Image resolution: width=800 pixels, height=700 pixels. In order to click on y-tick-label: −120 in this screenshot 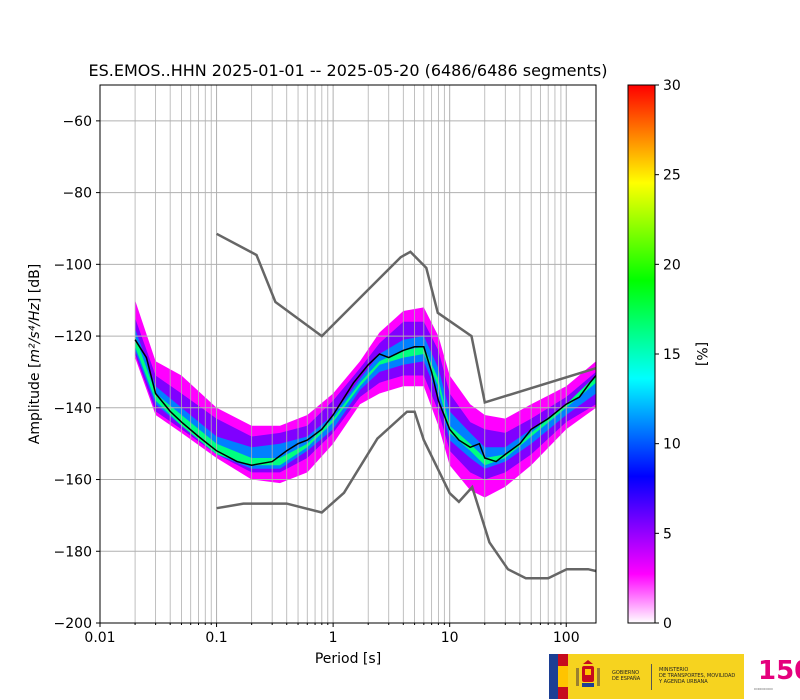, I will do `click(73, 337)`.